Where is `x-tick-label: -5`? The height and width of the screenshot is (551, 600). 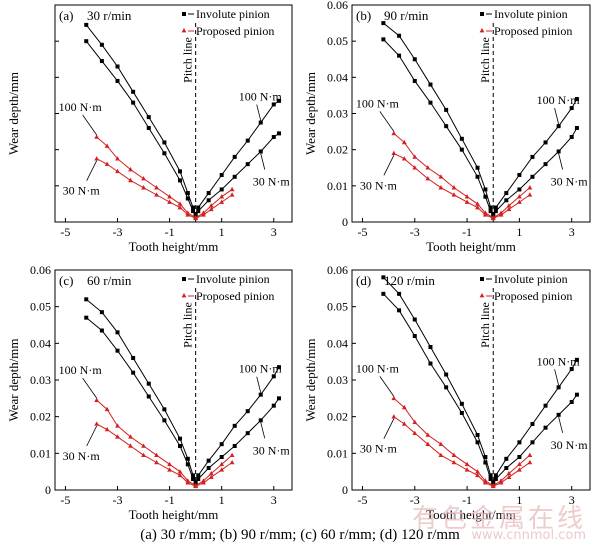
x-tick-label: -5 is located at coordinates (65, 500).